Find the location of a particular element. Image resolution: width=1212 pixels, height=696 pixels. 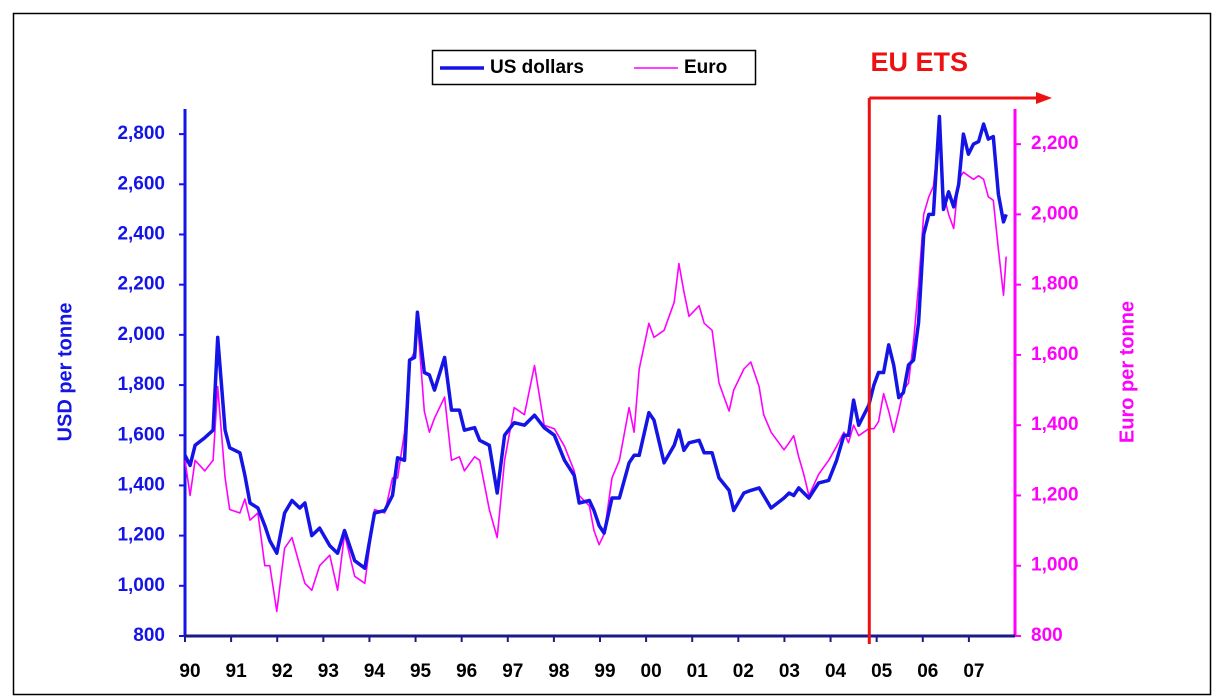

y-tick-label: 2,400 is located at coordinates (141, 233).